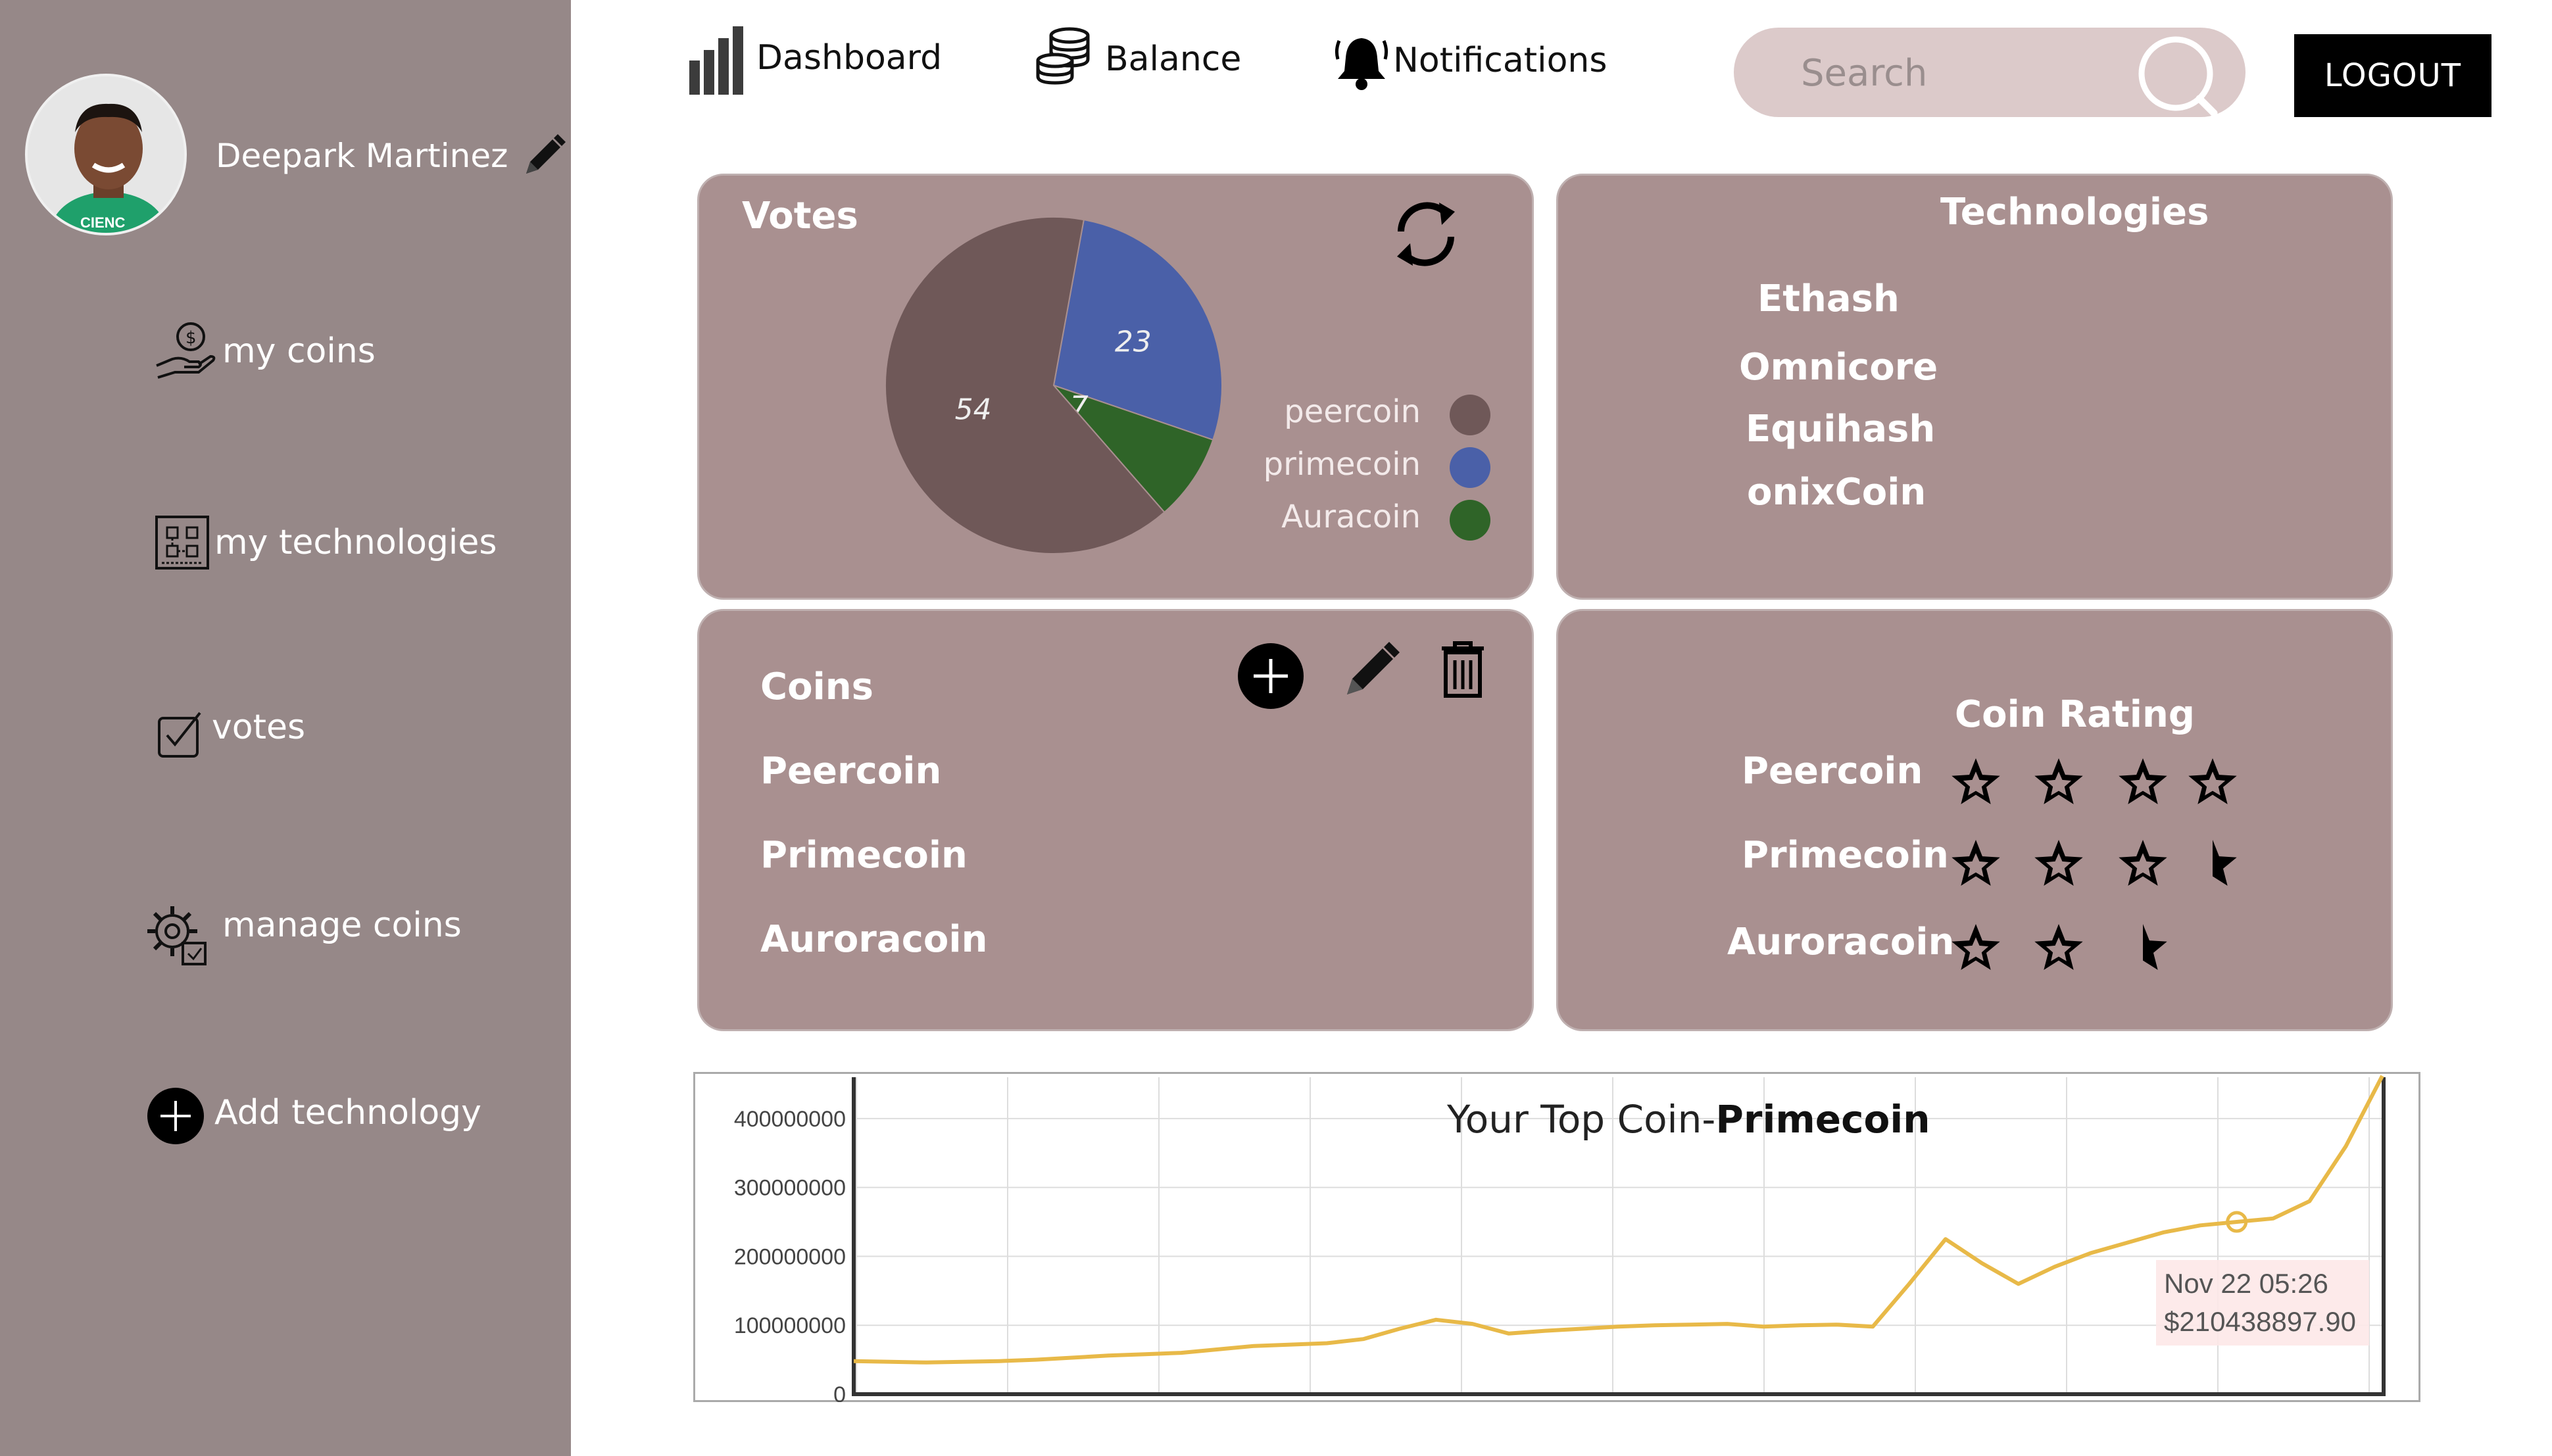  What do you see at coordinates (1845, 855) in the screenshot?
I see `rating-coin-name: Primecoin` at bounding box center [1845, 855].